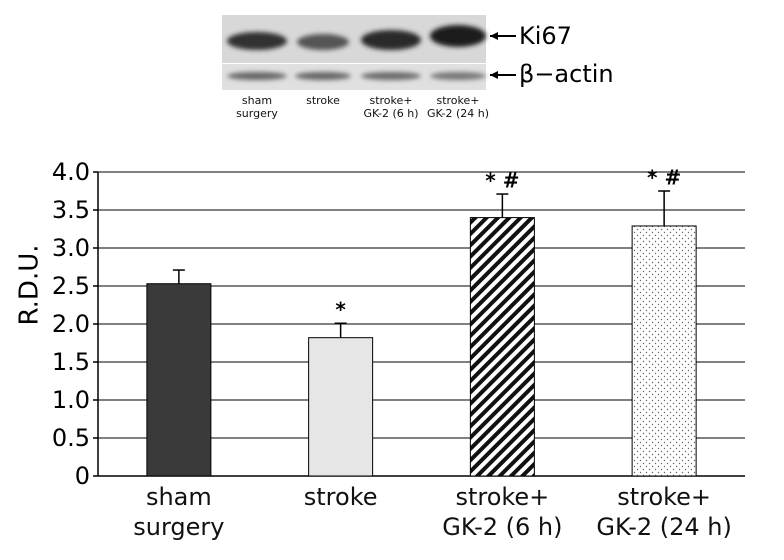  Describe the element at coordinates (71, 210) in the screenshot. I see `y-tick-label: 3.5` at that location.